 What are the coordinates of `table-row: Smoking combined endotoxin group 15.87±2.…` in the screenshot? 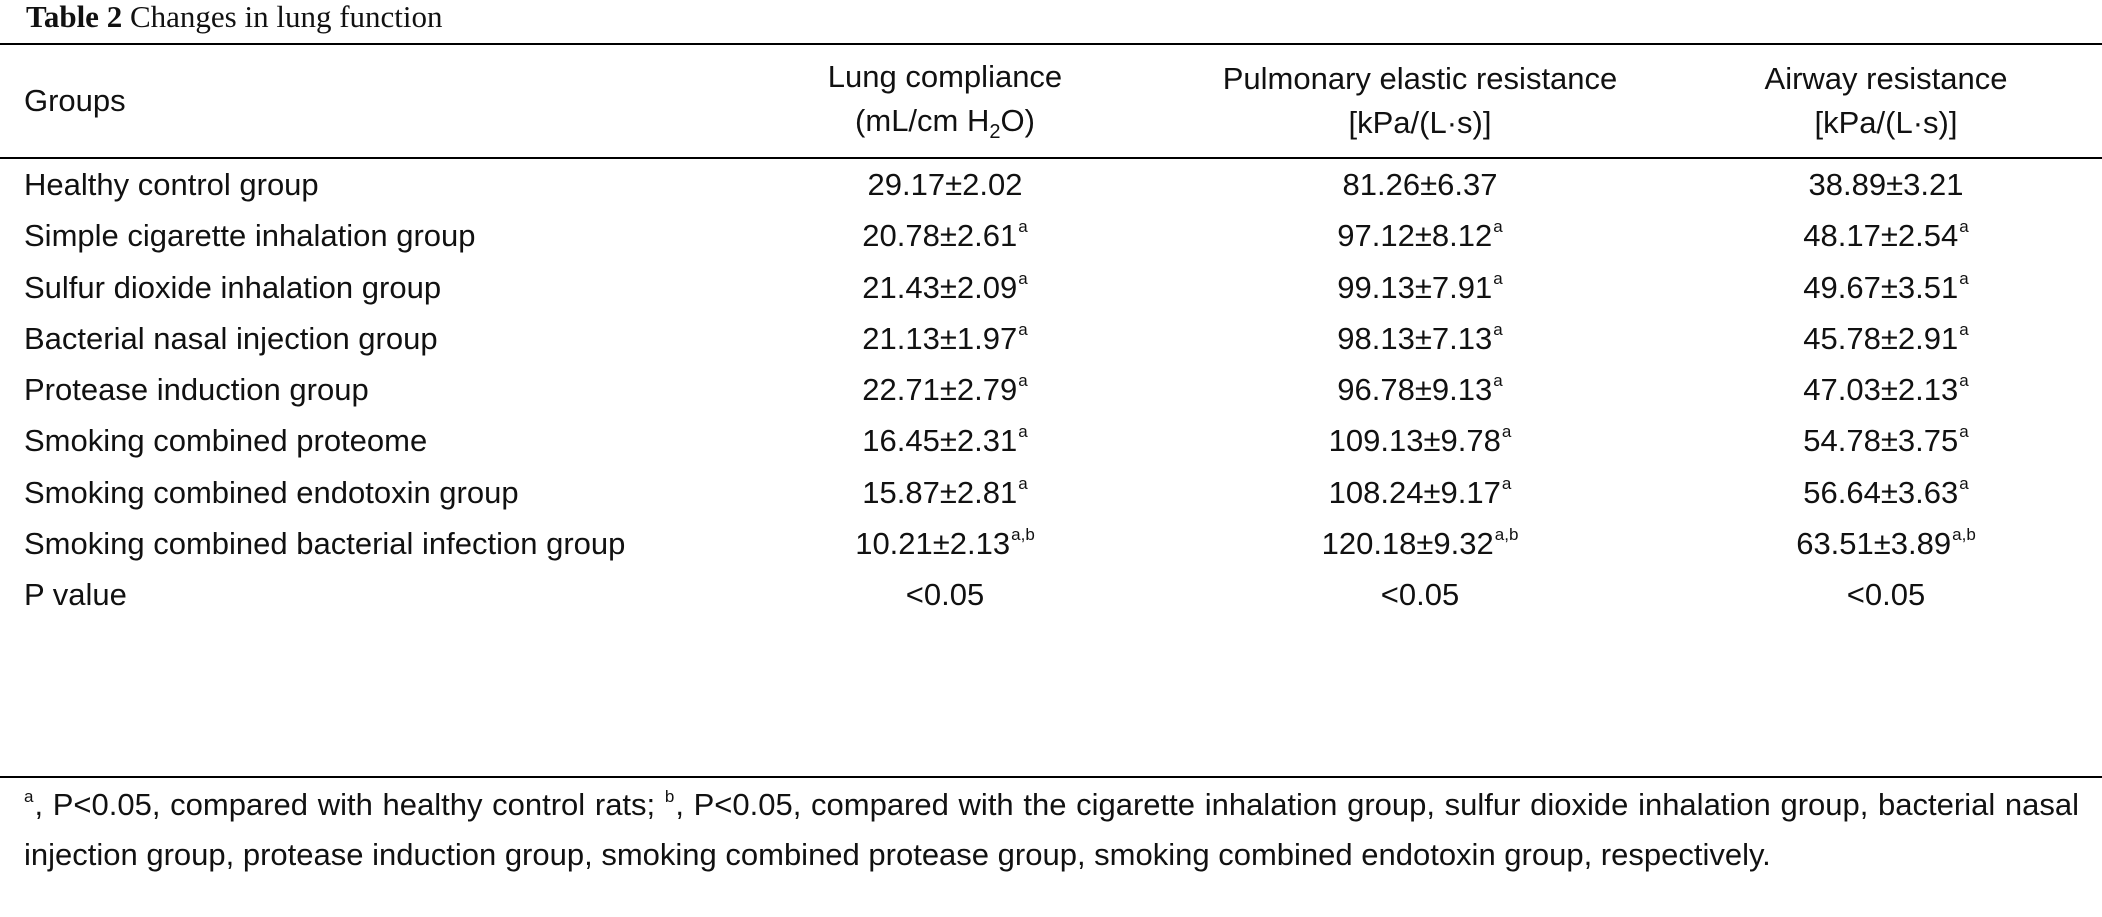 It's located at (1051, 493).